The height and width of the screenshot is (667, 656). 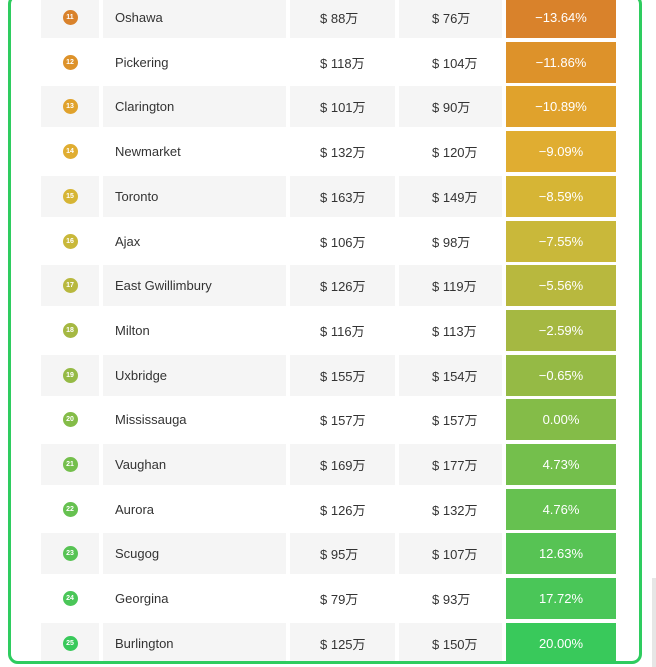 I want to click on rank-badge: 11, so click(x=70, y=17).